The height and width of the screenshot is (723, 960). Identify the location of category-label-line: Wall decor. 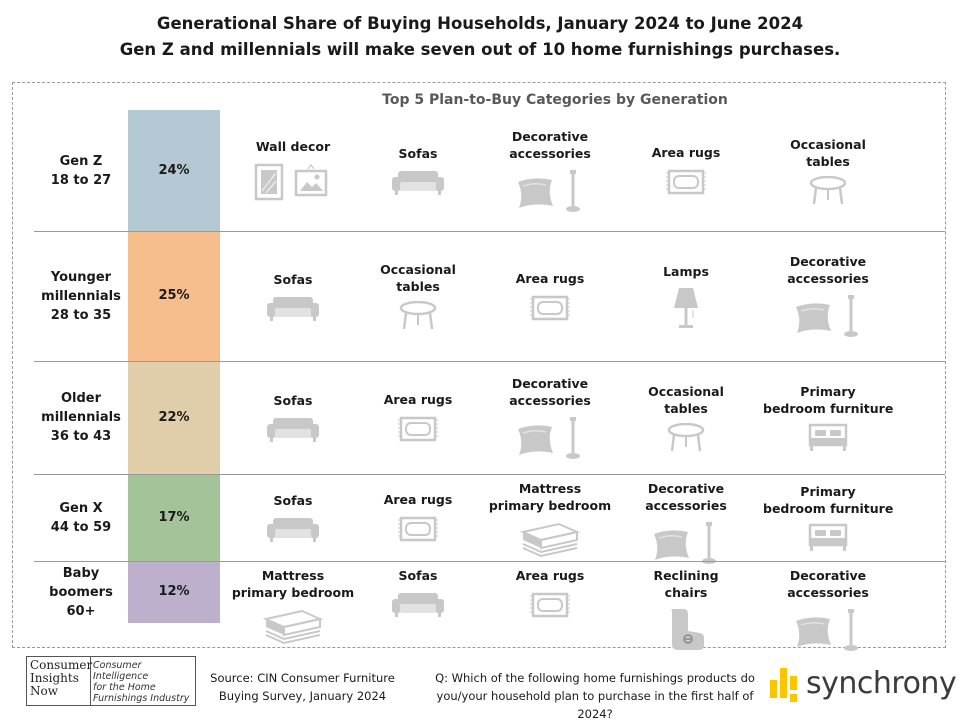
(293, 146).